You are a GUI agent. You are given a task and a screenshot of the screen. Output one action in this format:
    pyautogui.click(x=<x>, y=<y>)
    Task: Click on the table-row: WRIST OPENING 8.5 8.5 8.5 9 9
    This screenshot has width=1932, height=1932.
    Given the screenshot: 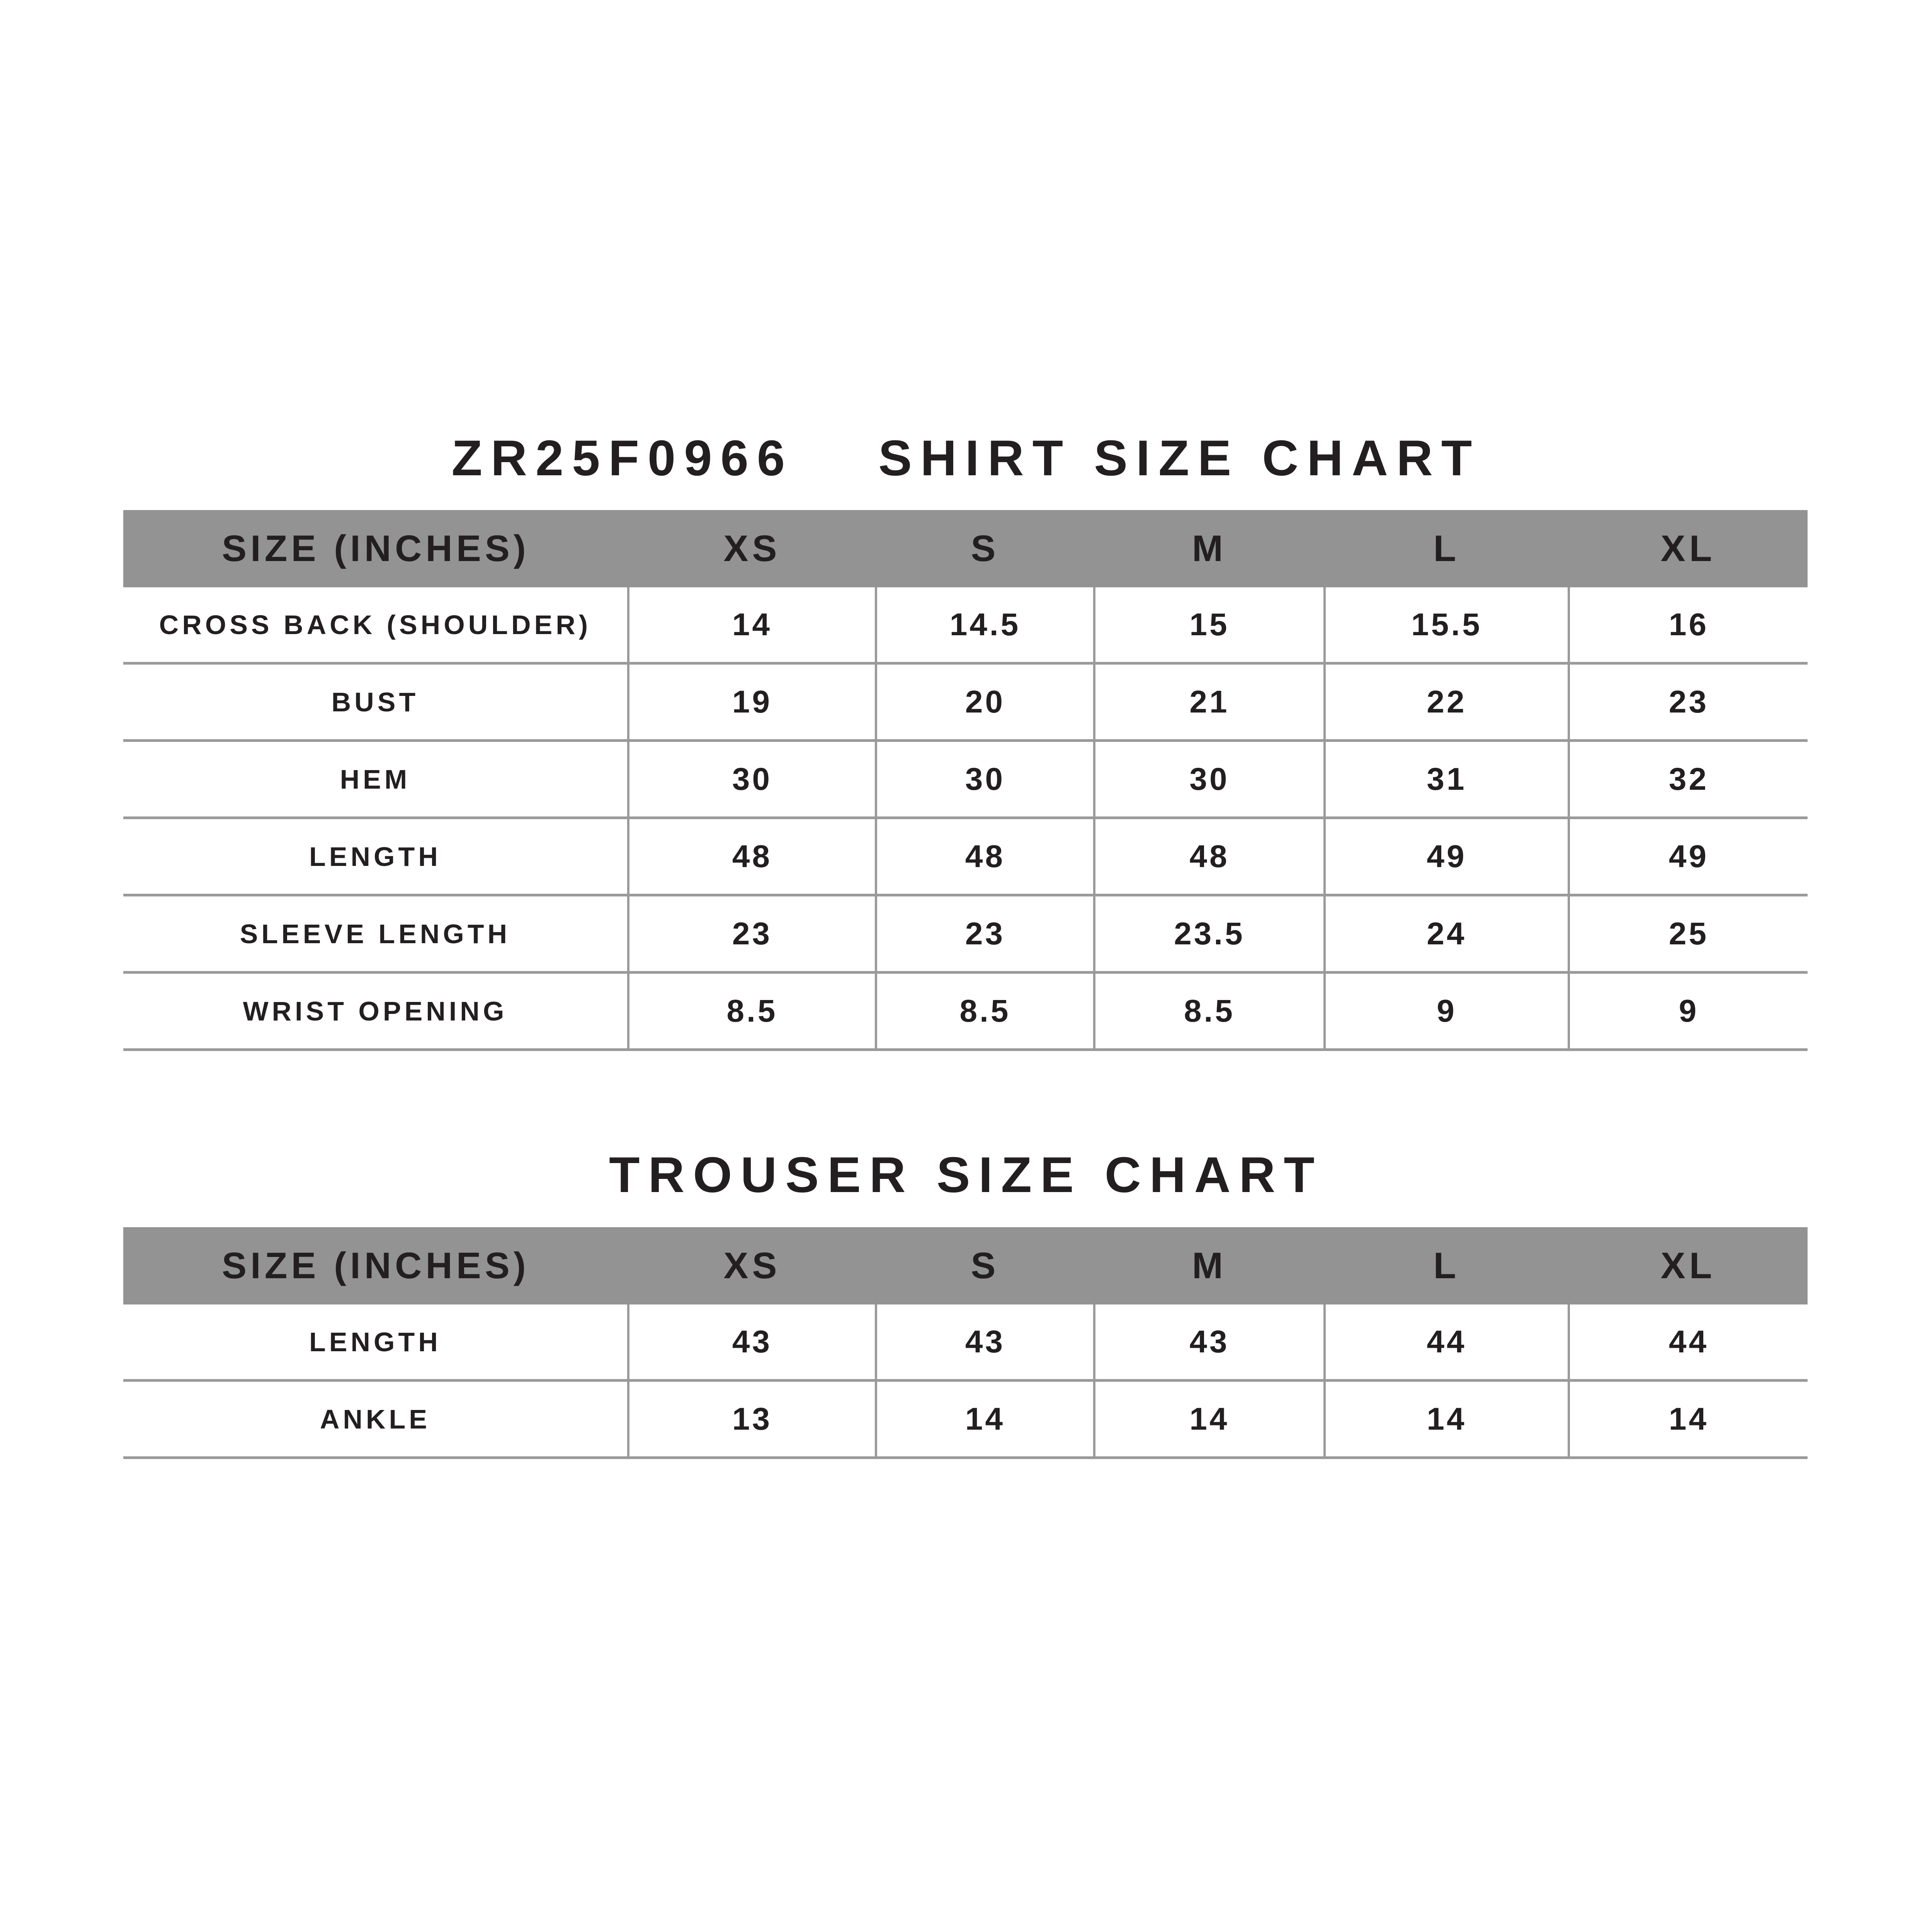 What is the action you would take?
    pyautogui.click(x=965, y=1012)
    